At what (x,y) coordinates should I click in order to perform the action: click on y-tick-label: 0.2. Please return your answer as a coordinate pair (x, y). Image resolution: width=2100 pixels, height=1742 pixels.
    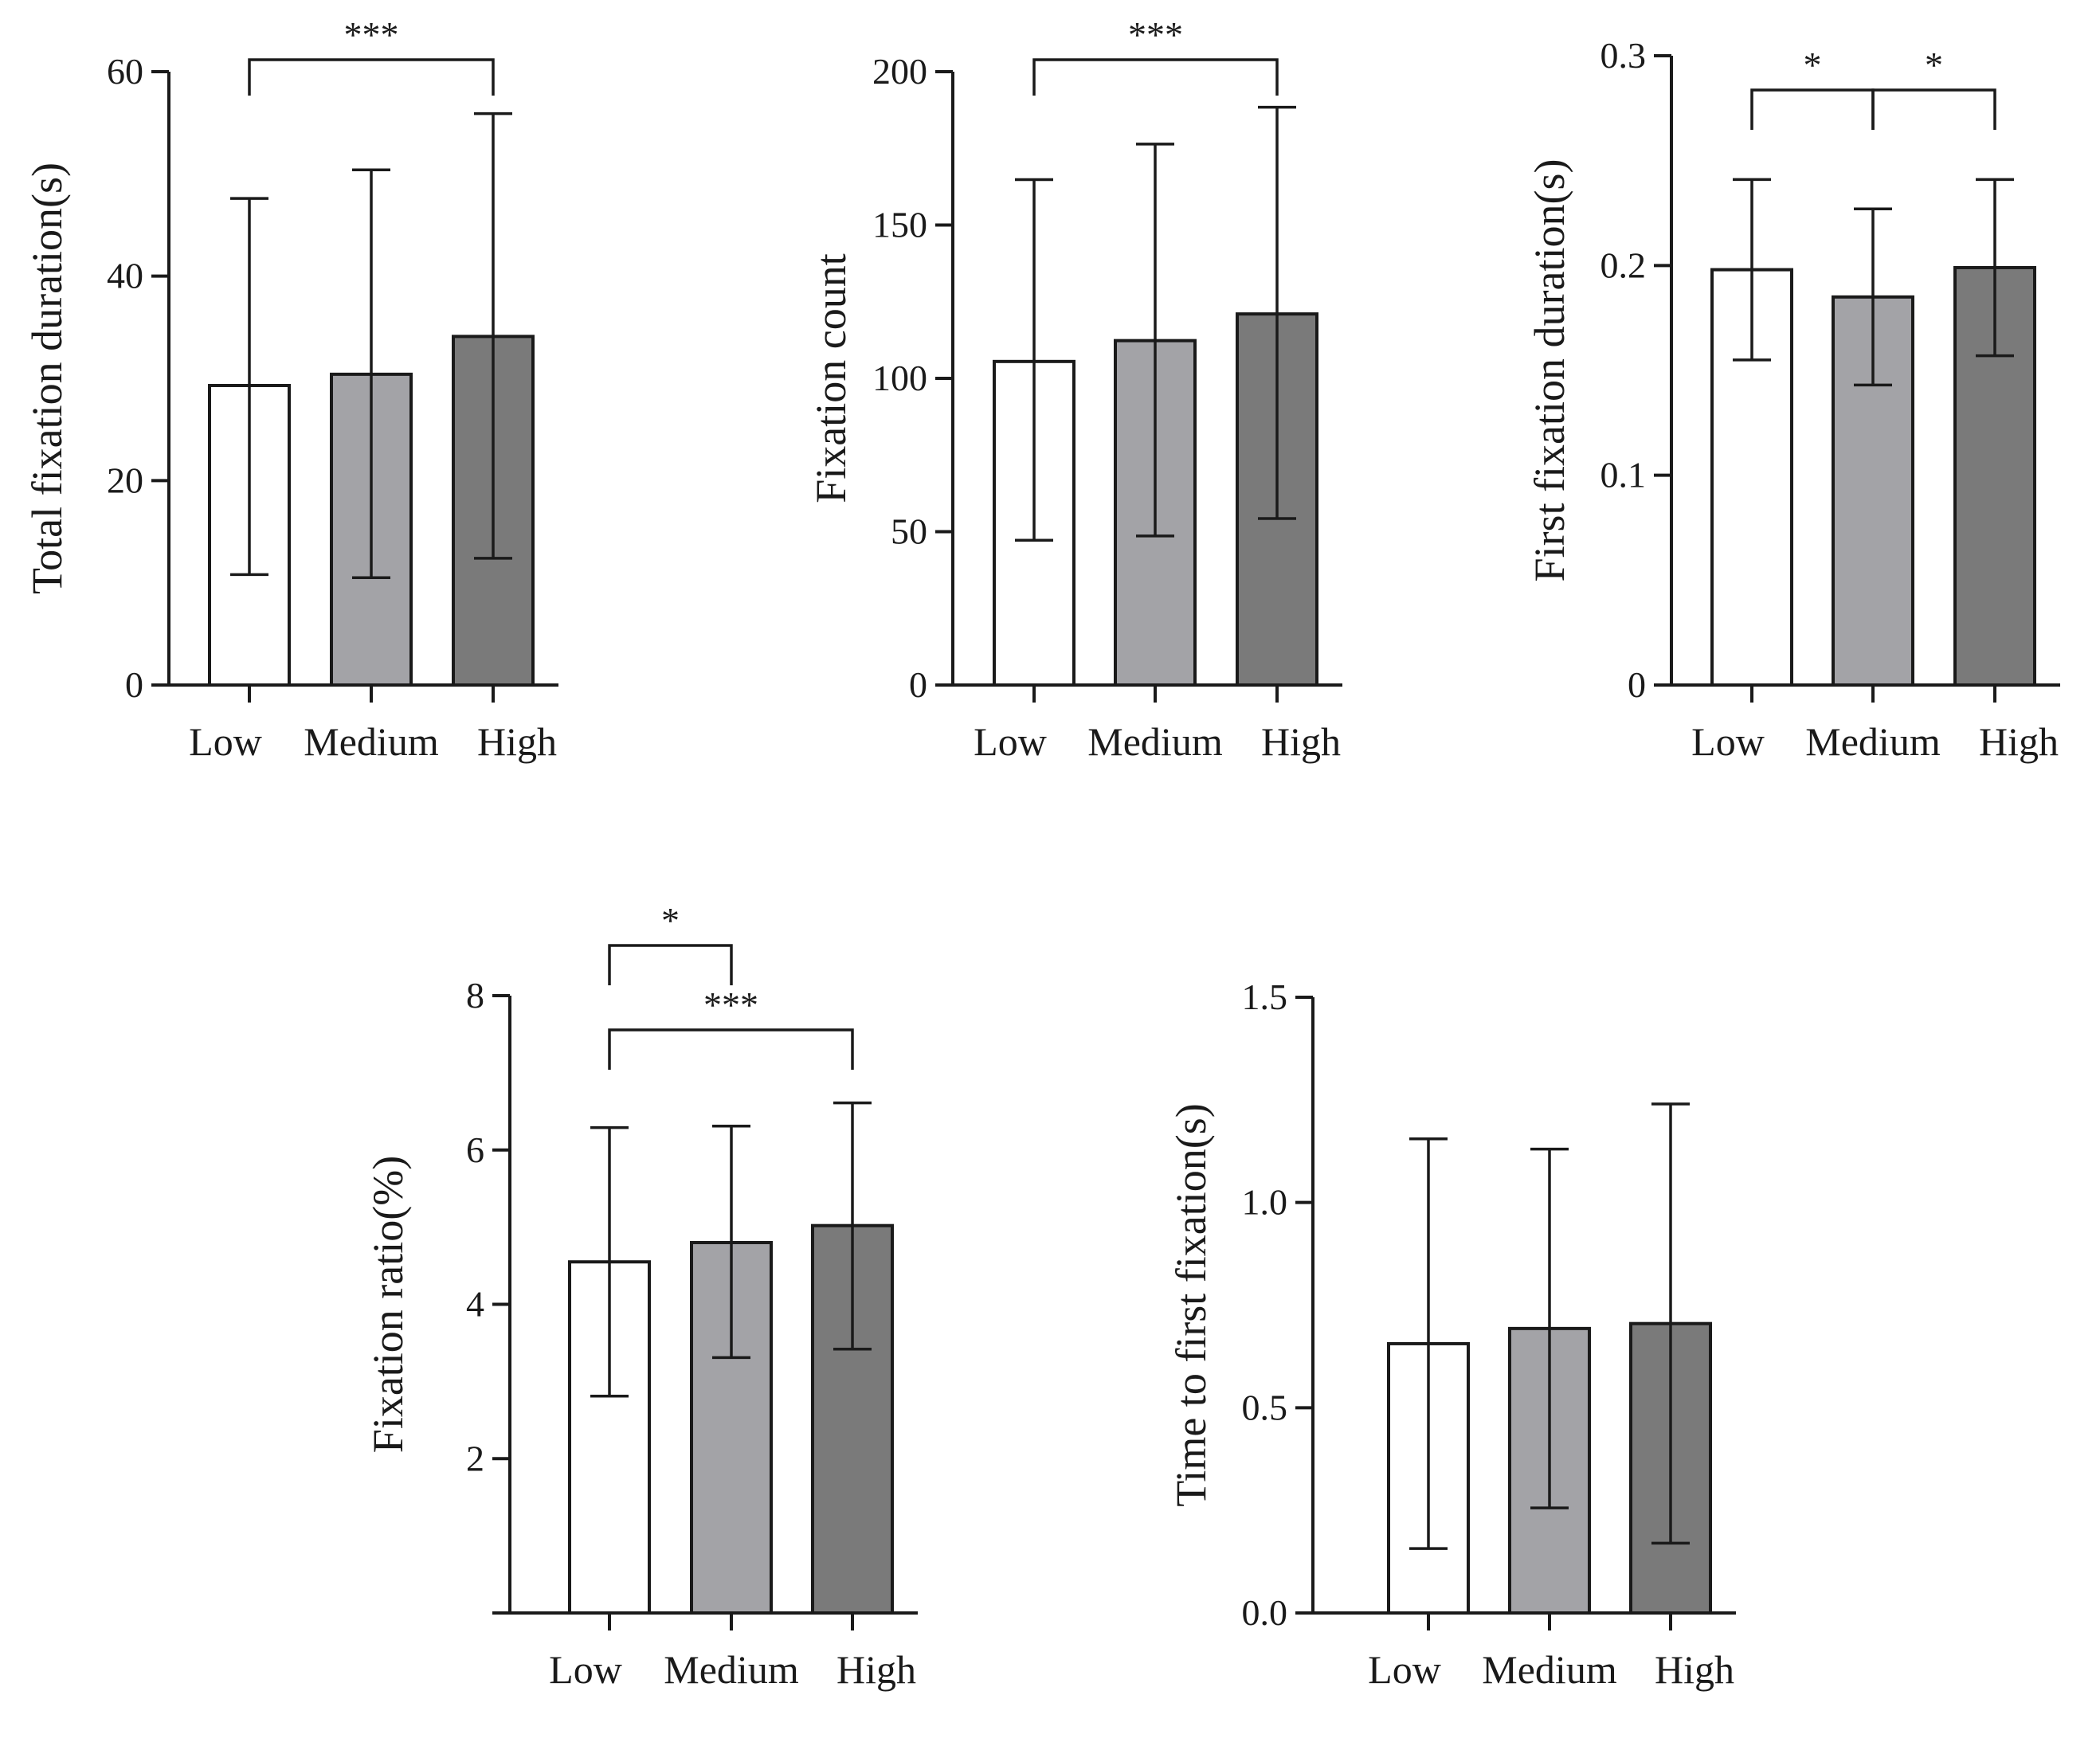
    Looking at the image, I should click on (1623, 265).